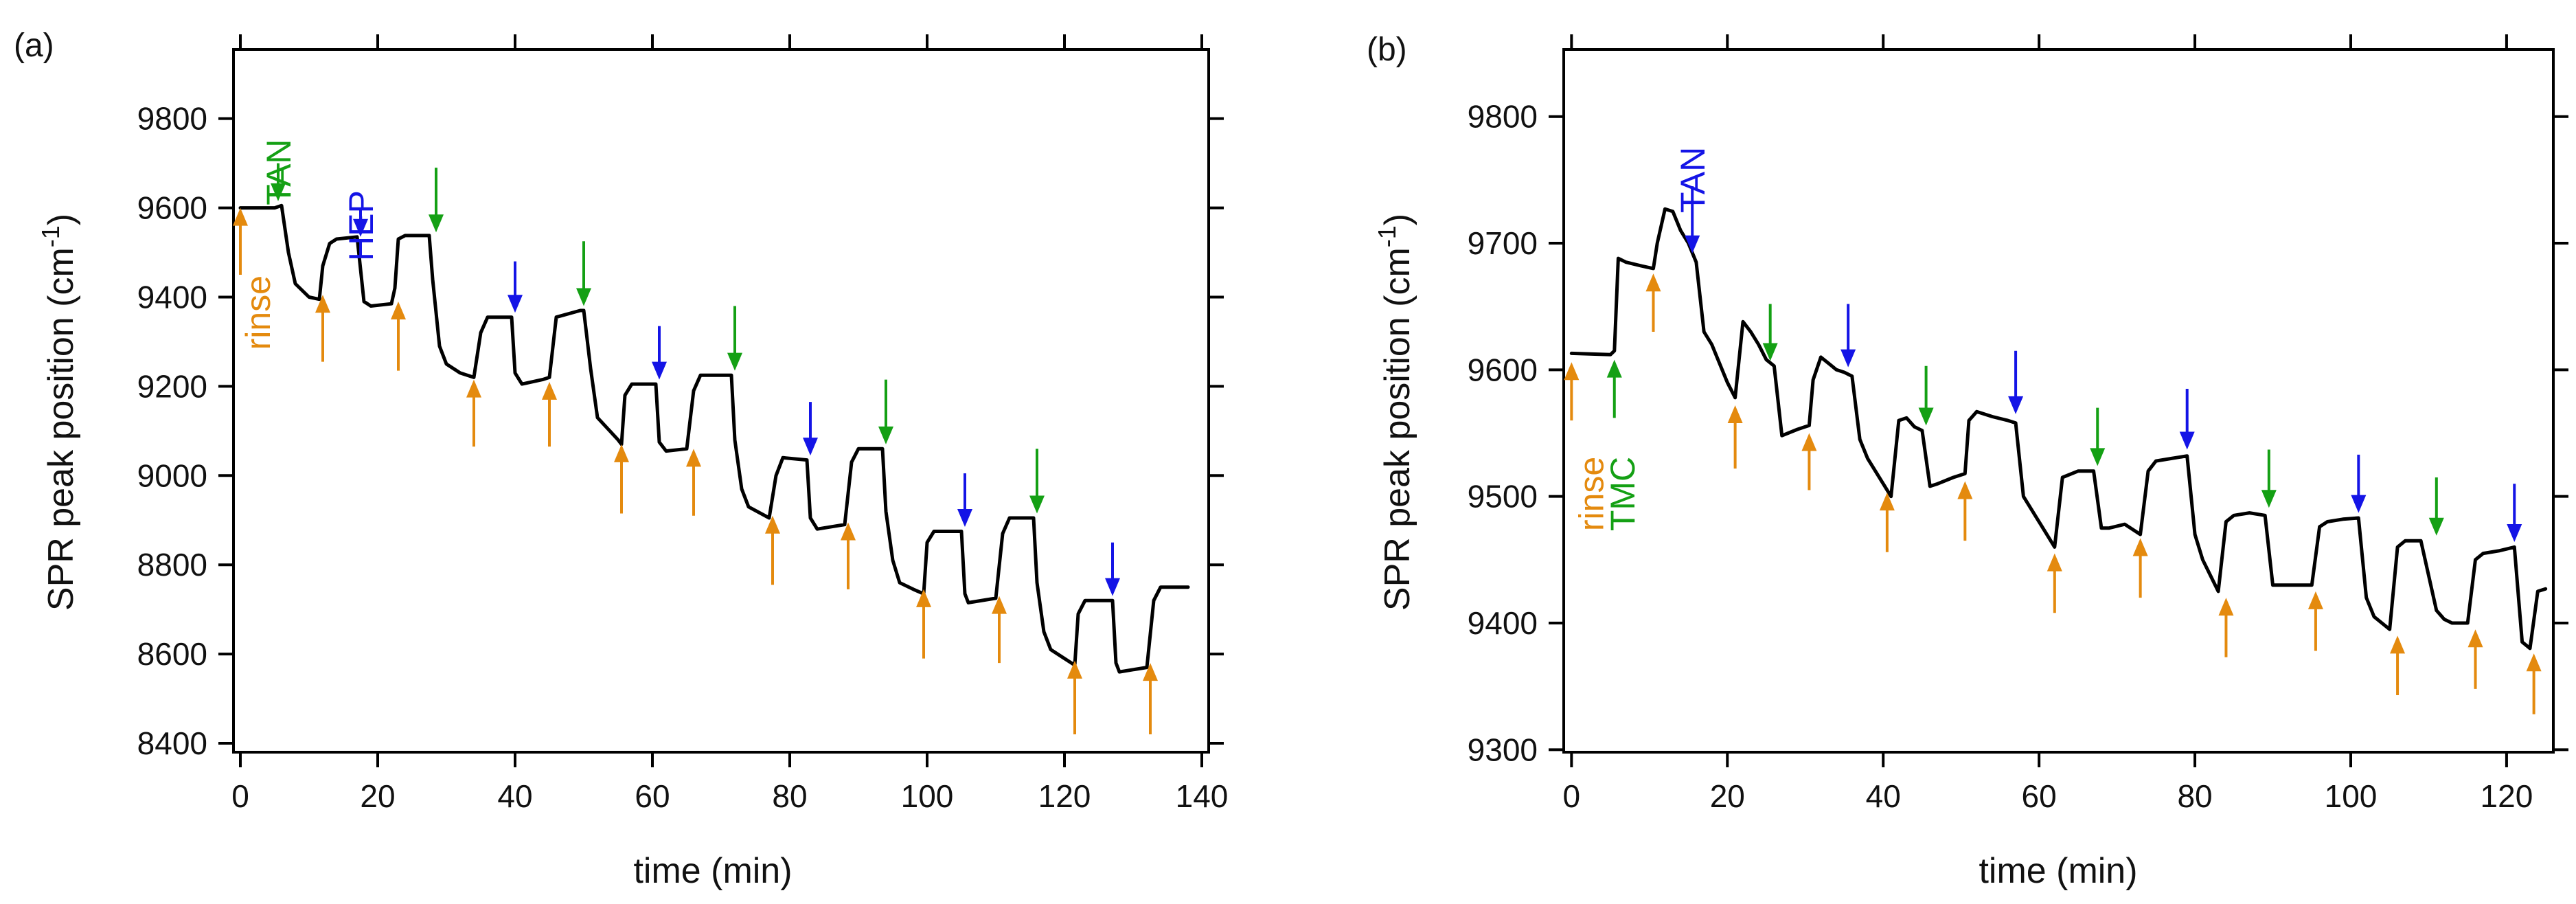 This screenshot has width=2576, height=904. What do you see at coordinates (240, 796) in the screenshot?
I see `panel-a-x-tick-label: 0` at bounding box center [240, 796].